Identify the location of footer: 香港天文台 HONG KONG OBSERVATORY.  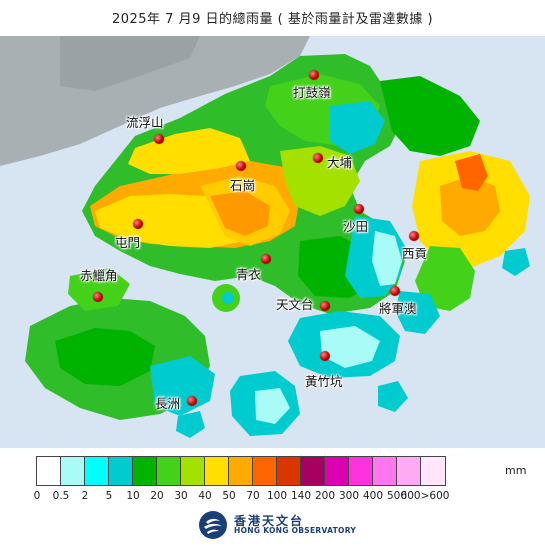
(277, 525).